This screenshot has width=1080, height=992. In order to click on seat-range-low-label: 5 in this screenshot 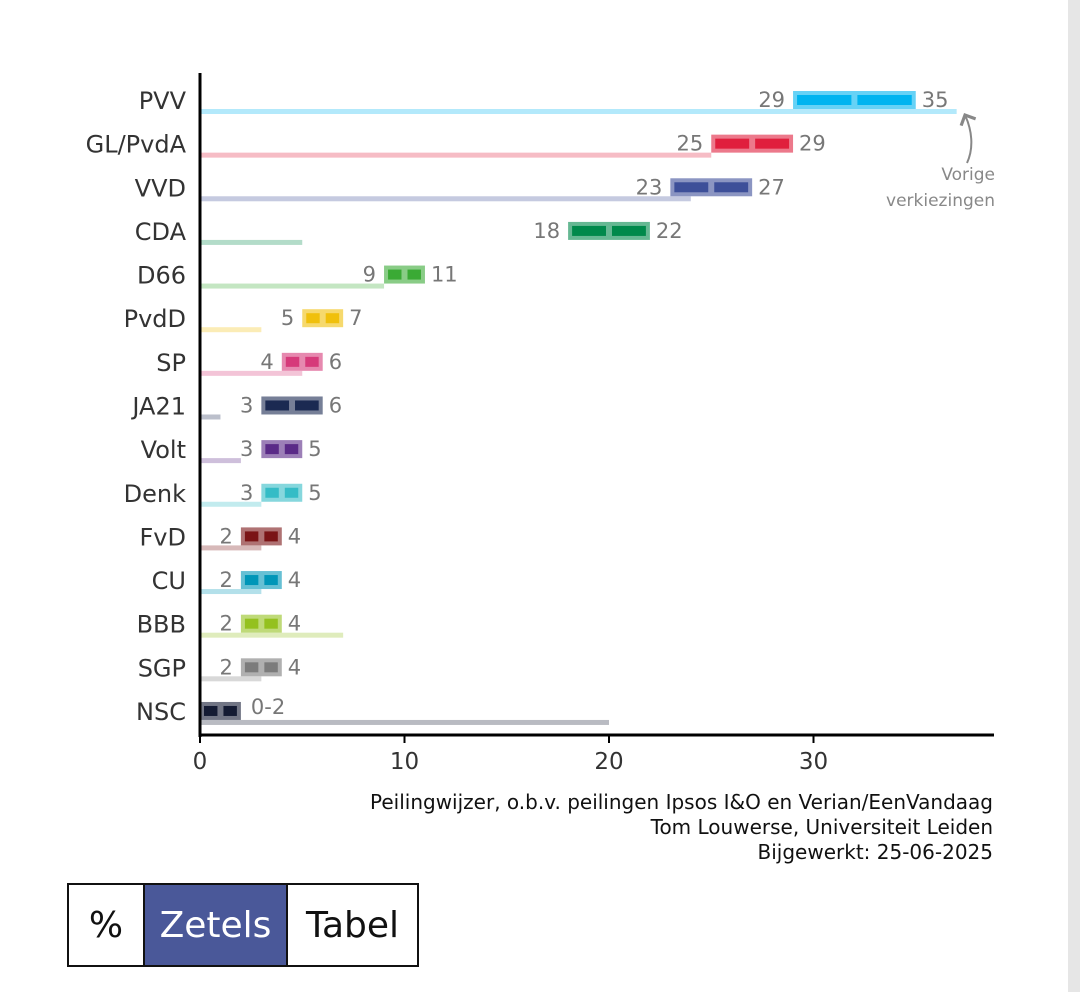, I will do `click(287, 318)`.